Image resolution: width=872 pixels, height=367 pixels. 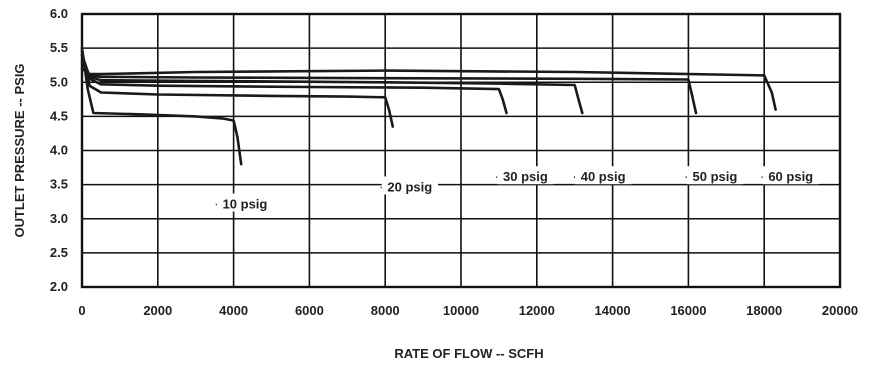 I want to click on y-tick-label: 2.0, so click(x=59, y=286).